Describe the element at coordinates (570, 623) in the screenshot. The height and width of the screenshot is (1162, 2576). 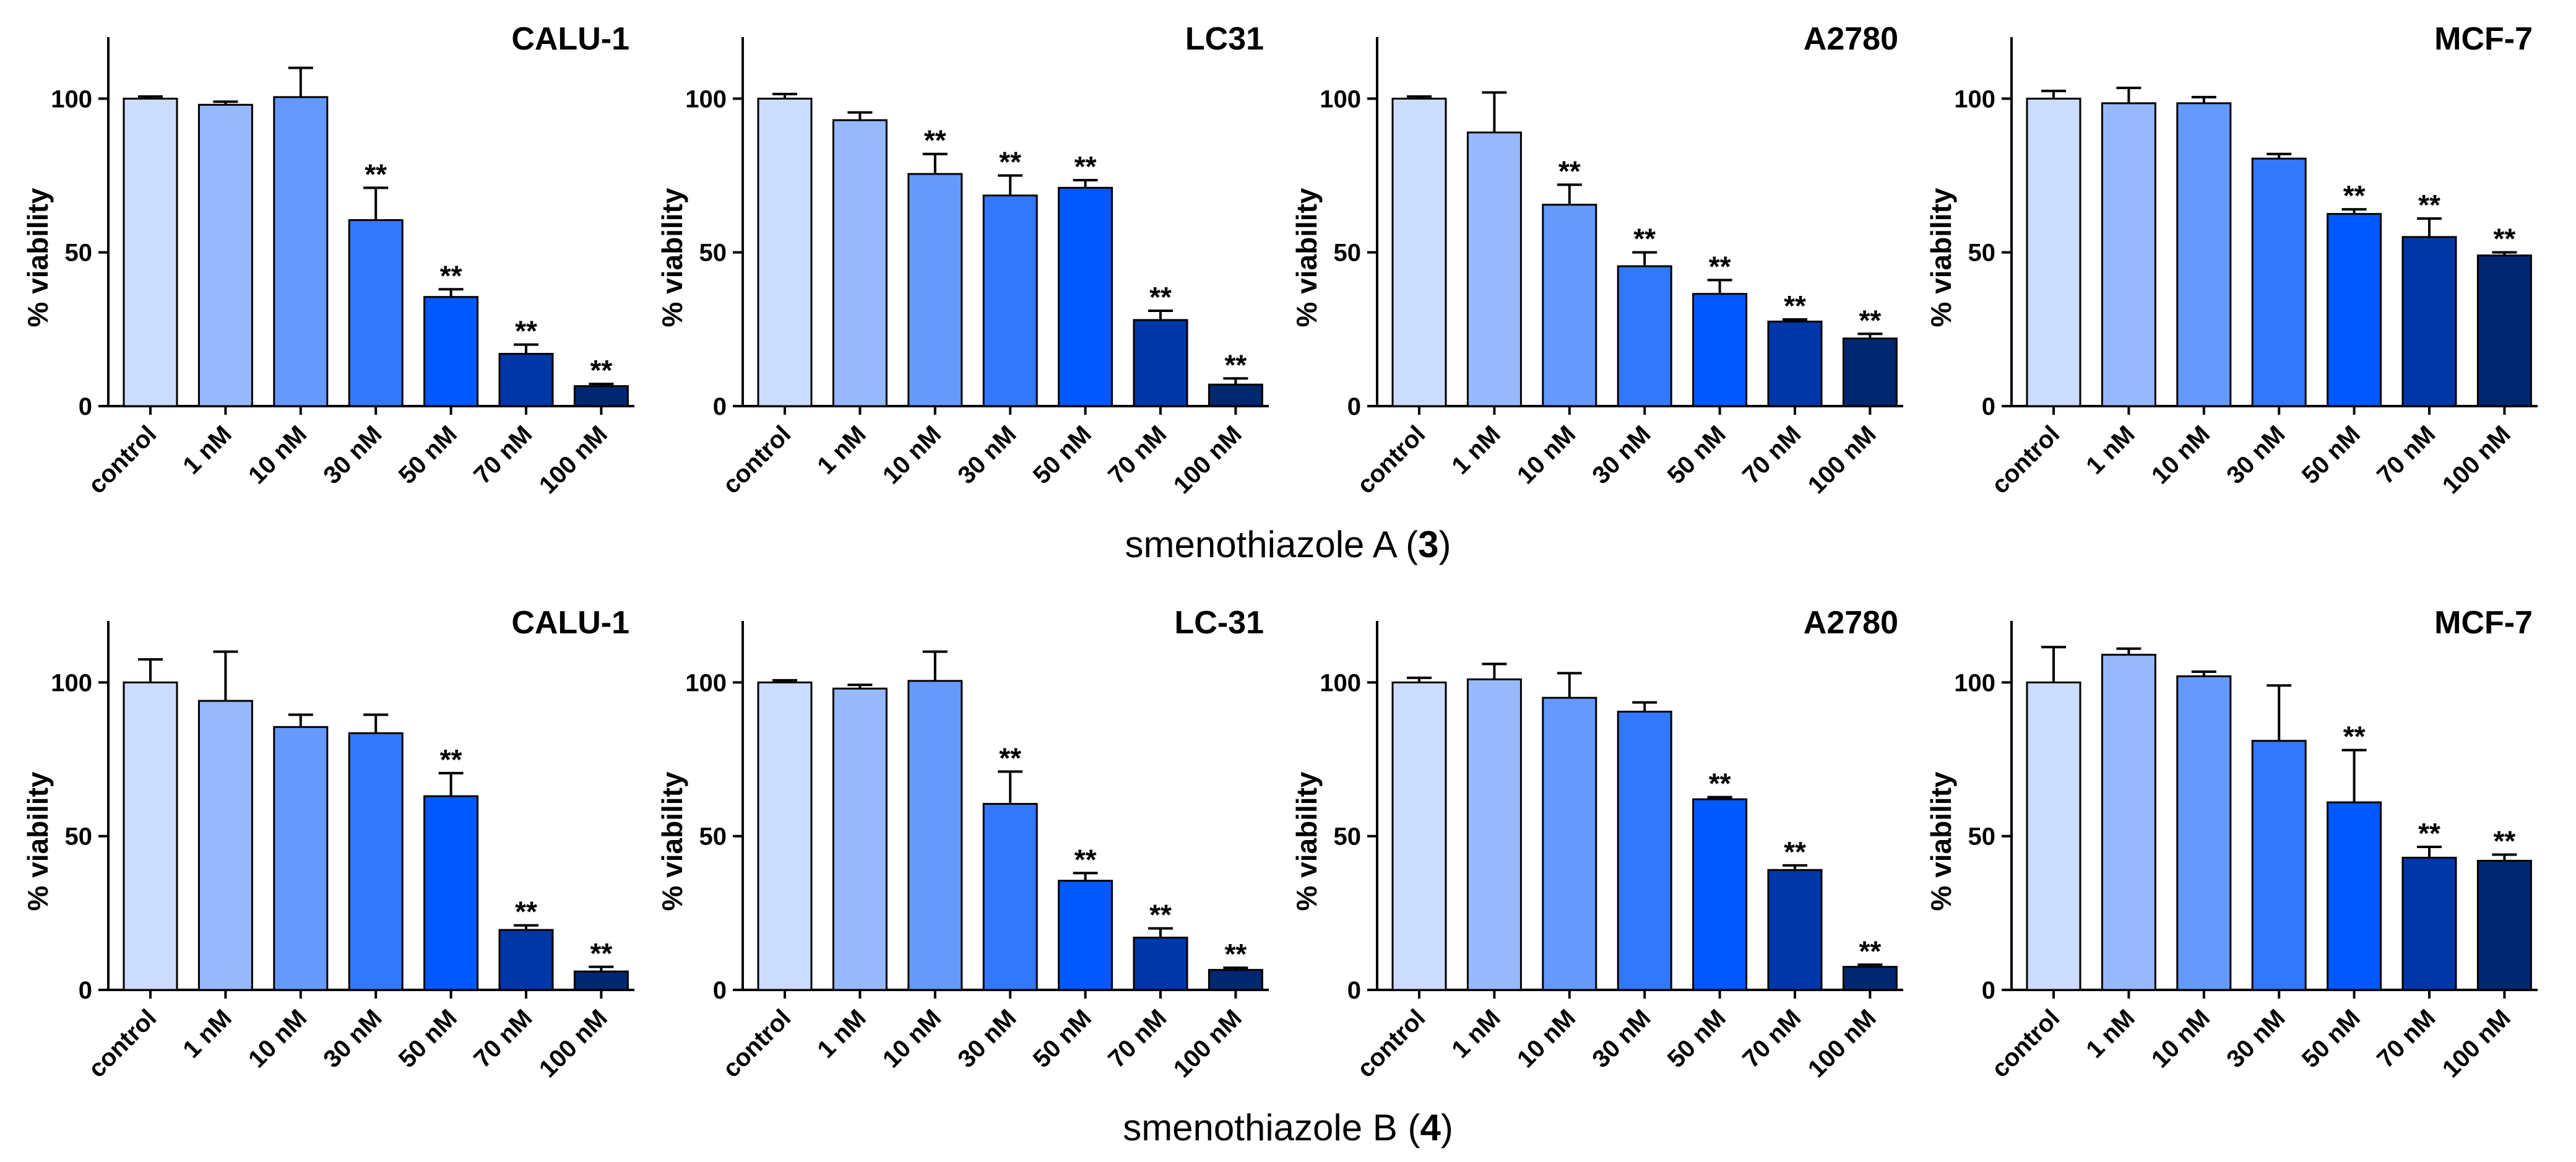
I see `panel-title: CALU-1` at that location.